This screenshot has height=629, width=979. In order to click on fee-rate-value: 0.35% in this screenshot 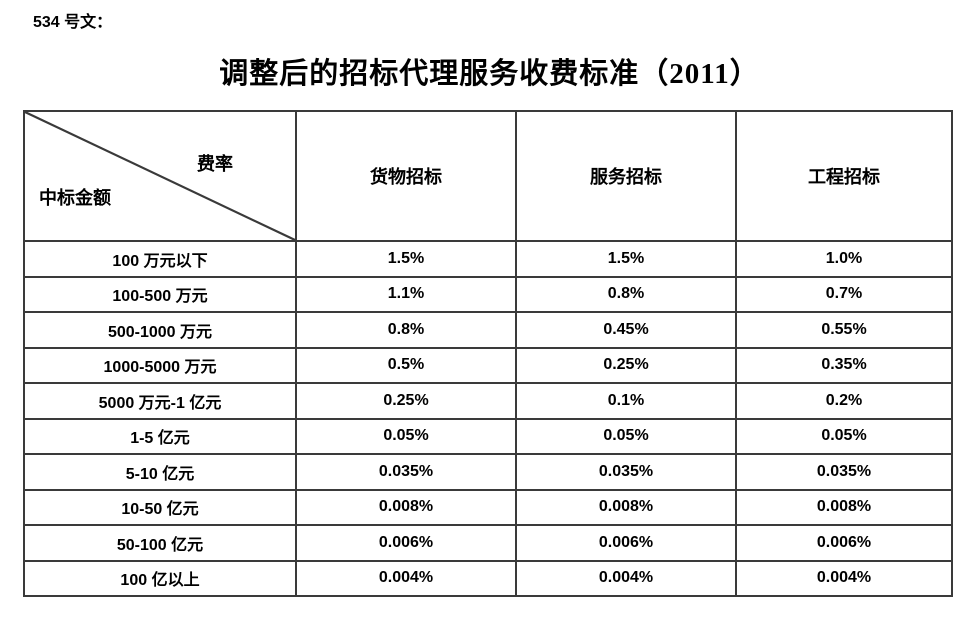, I will do `click(844, 365)`.